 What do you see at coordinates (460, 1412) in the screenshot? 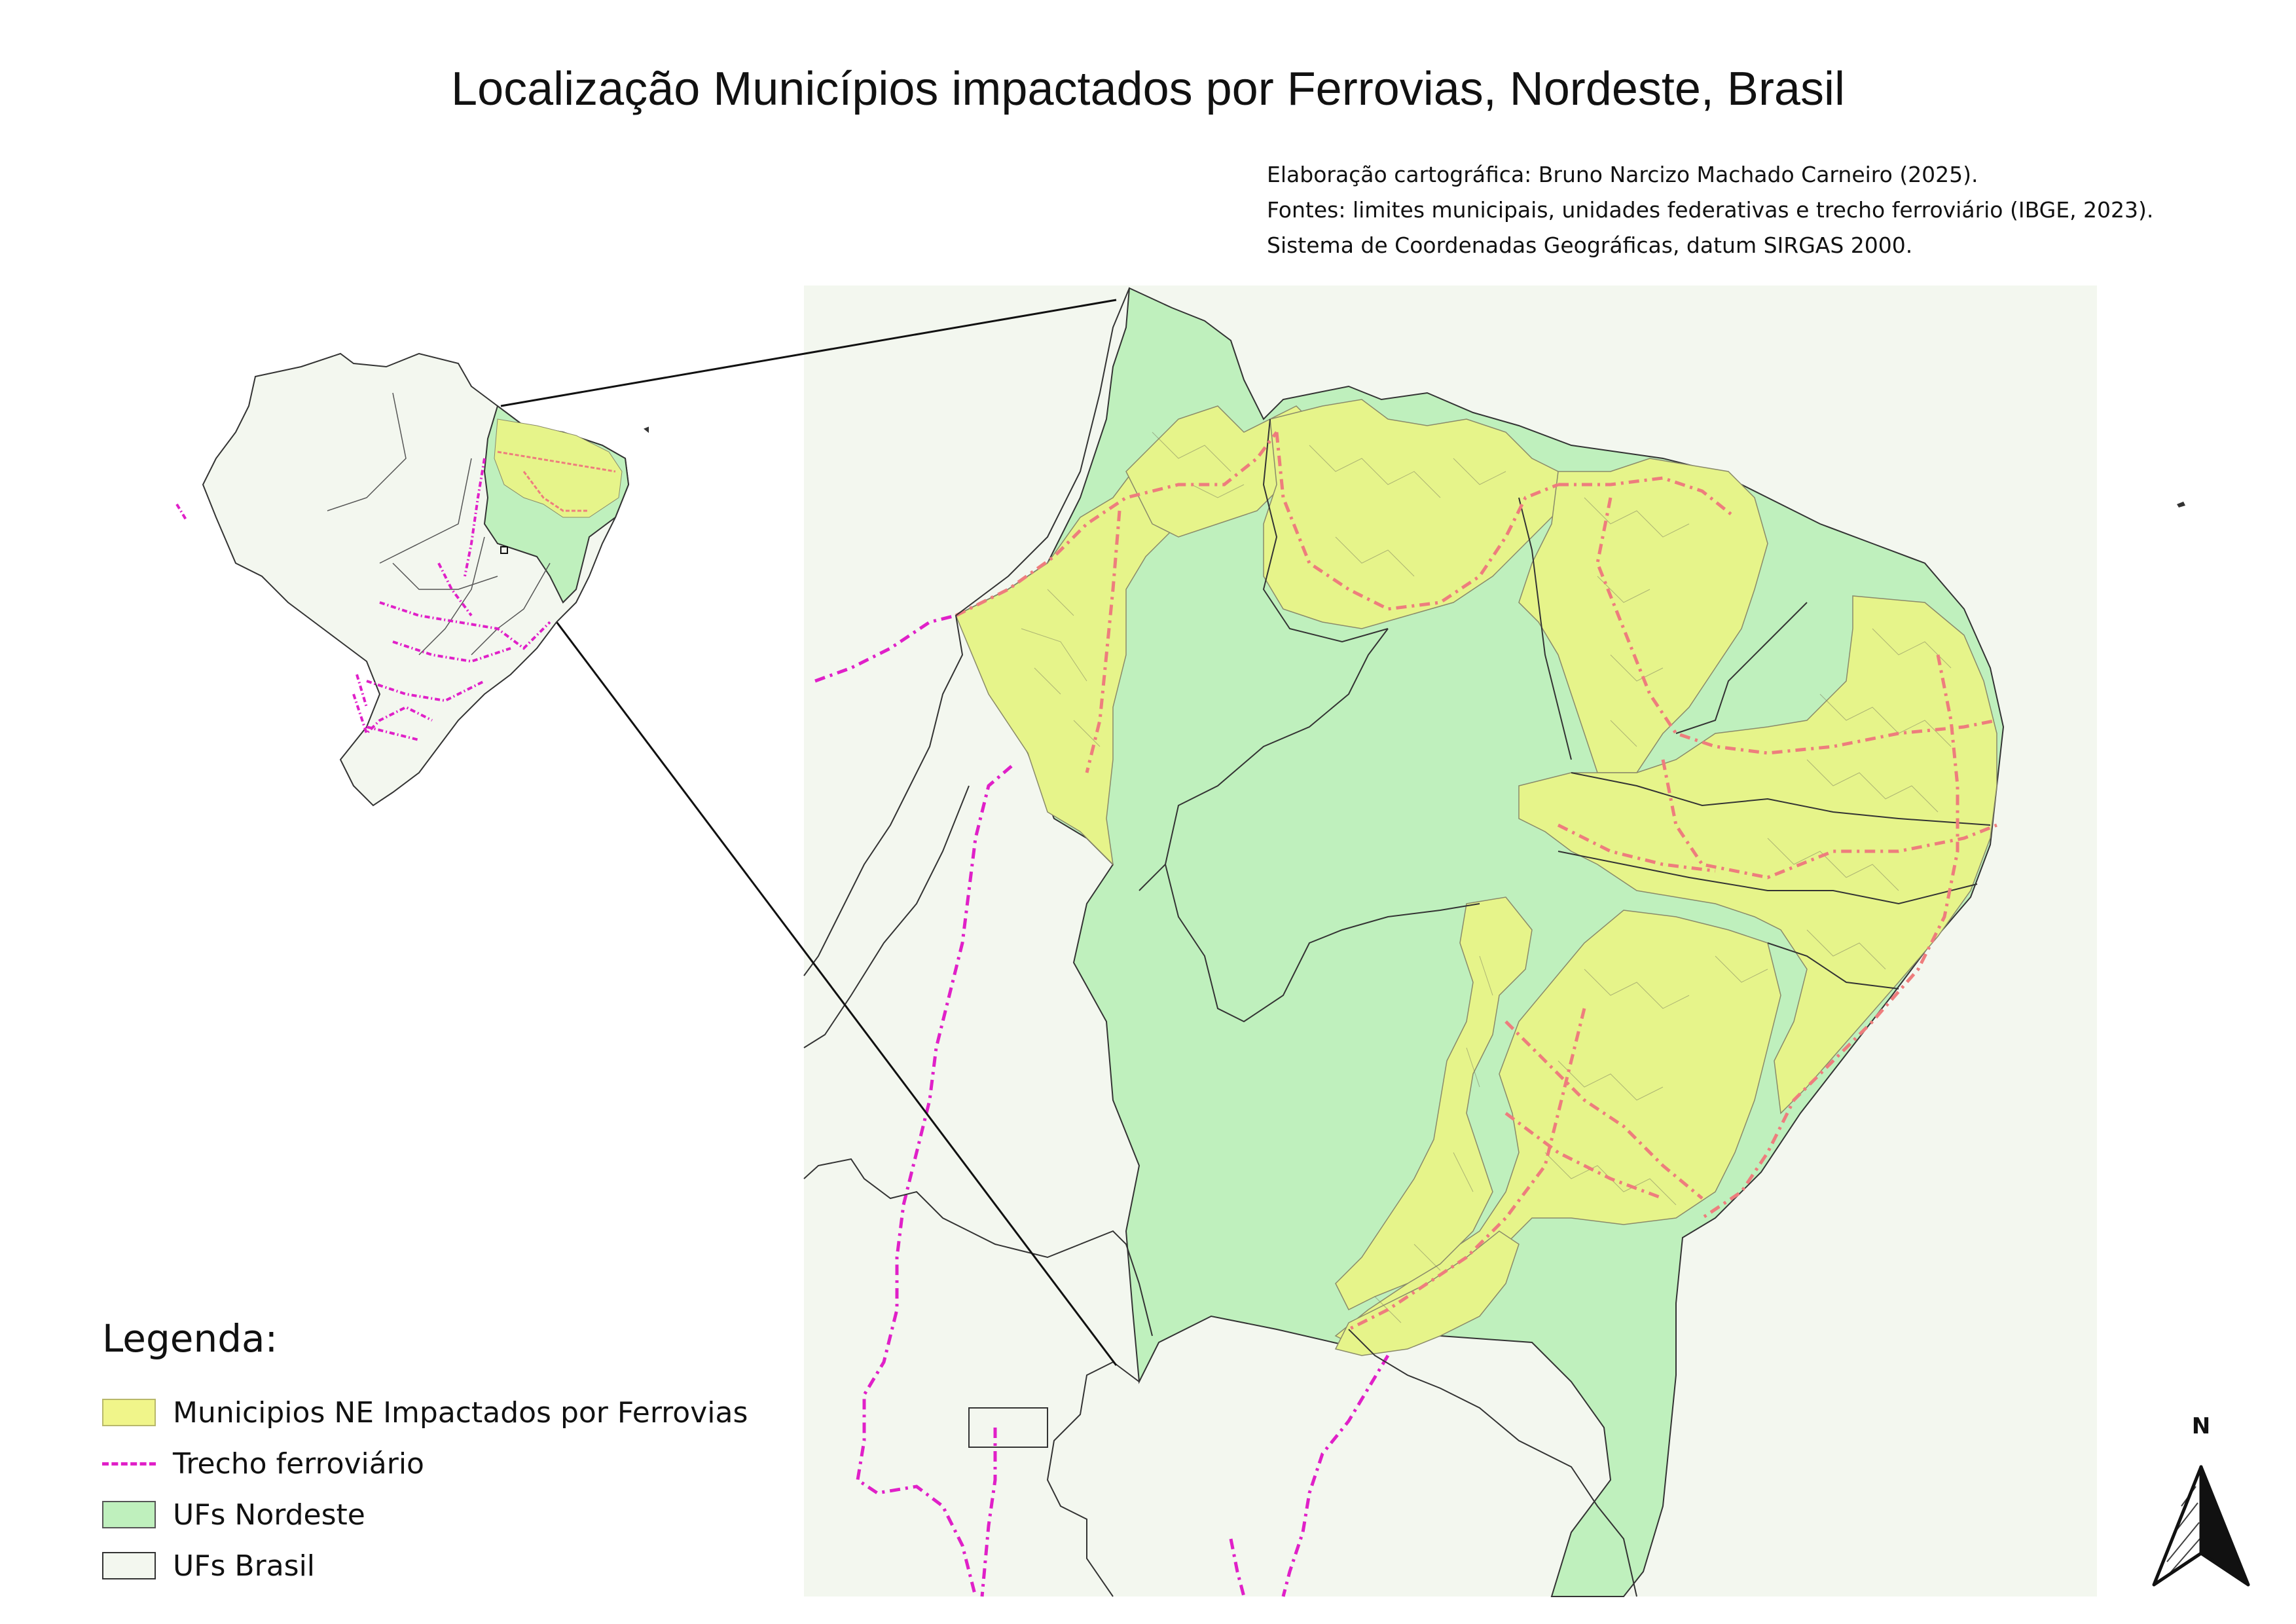
I see `legend-label-impacted: Municipios NE Impactados por Ferrovias` at bounding box center [460, 1412].